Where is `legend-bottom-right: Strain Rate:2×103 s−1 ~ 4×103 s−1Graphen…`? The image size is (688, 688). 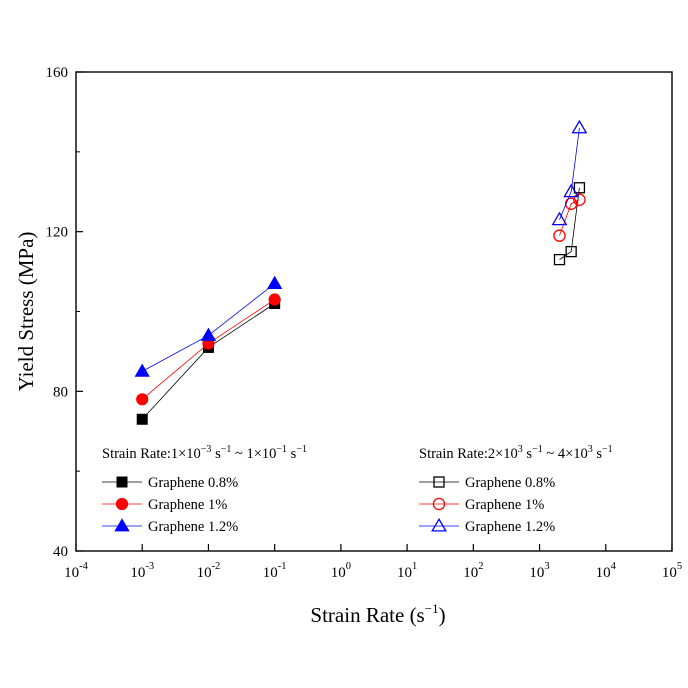
legend-bottom-right: Strain Rate:2×103 s−1 ~ 4×103 s−1Graphen… is located at coordinates (516, 489).